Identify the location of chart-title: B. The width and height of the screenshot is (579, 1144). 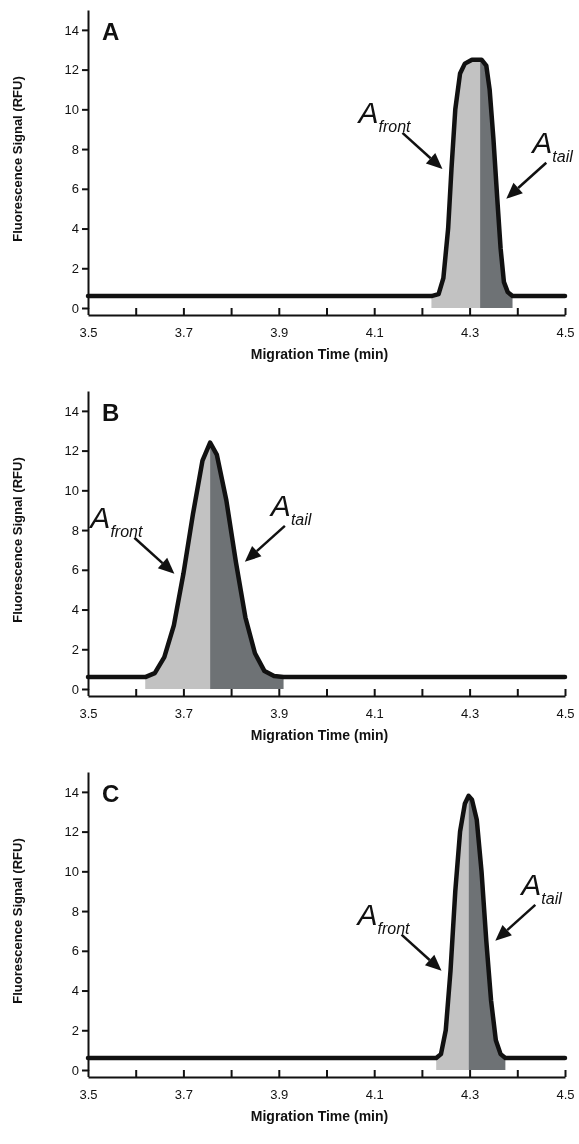
(111, 412).